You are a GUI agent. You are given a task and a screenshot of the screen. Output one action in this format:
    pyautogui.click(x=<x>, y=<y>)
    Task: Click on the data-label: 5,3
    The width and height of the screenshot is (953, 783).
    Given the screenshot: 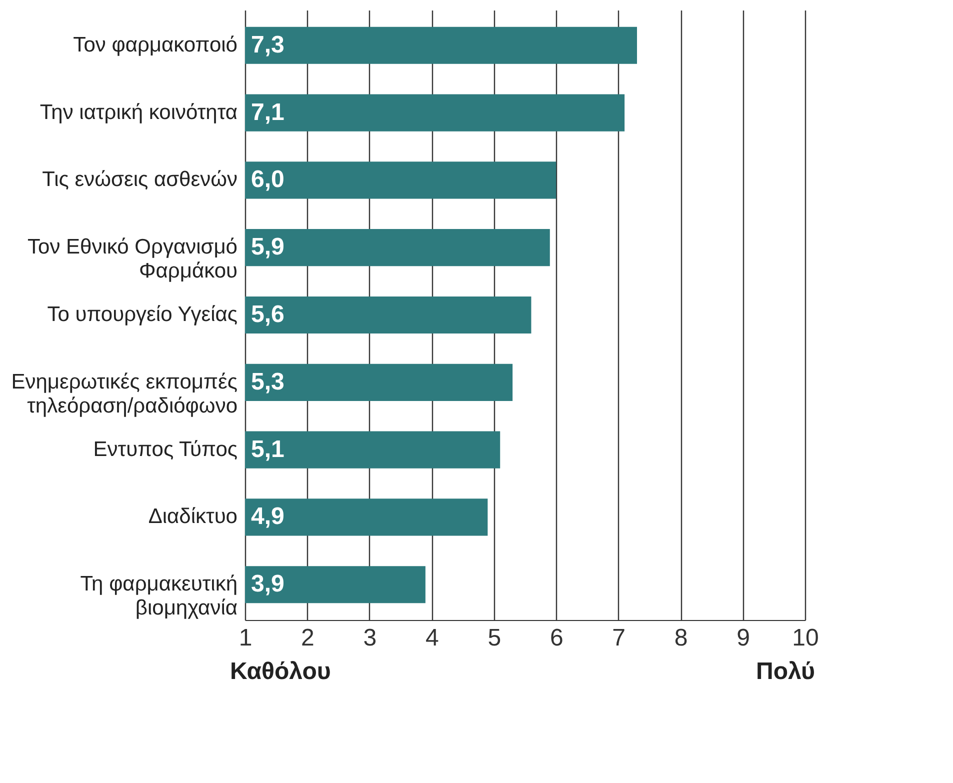 What is the action you would take?
    pyautogui.click(x=267, y=382)
    